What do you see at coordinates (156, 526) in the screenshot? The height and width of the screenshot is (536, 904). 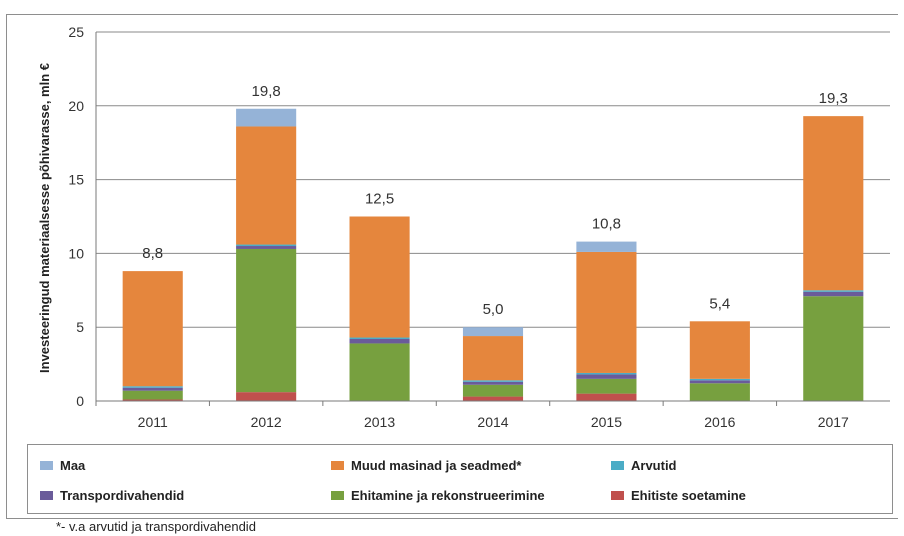 I see `footnote: *- v.a arvutid ja transpordivahendid` at bounding box center [156, 526].